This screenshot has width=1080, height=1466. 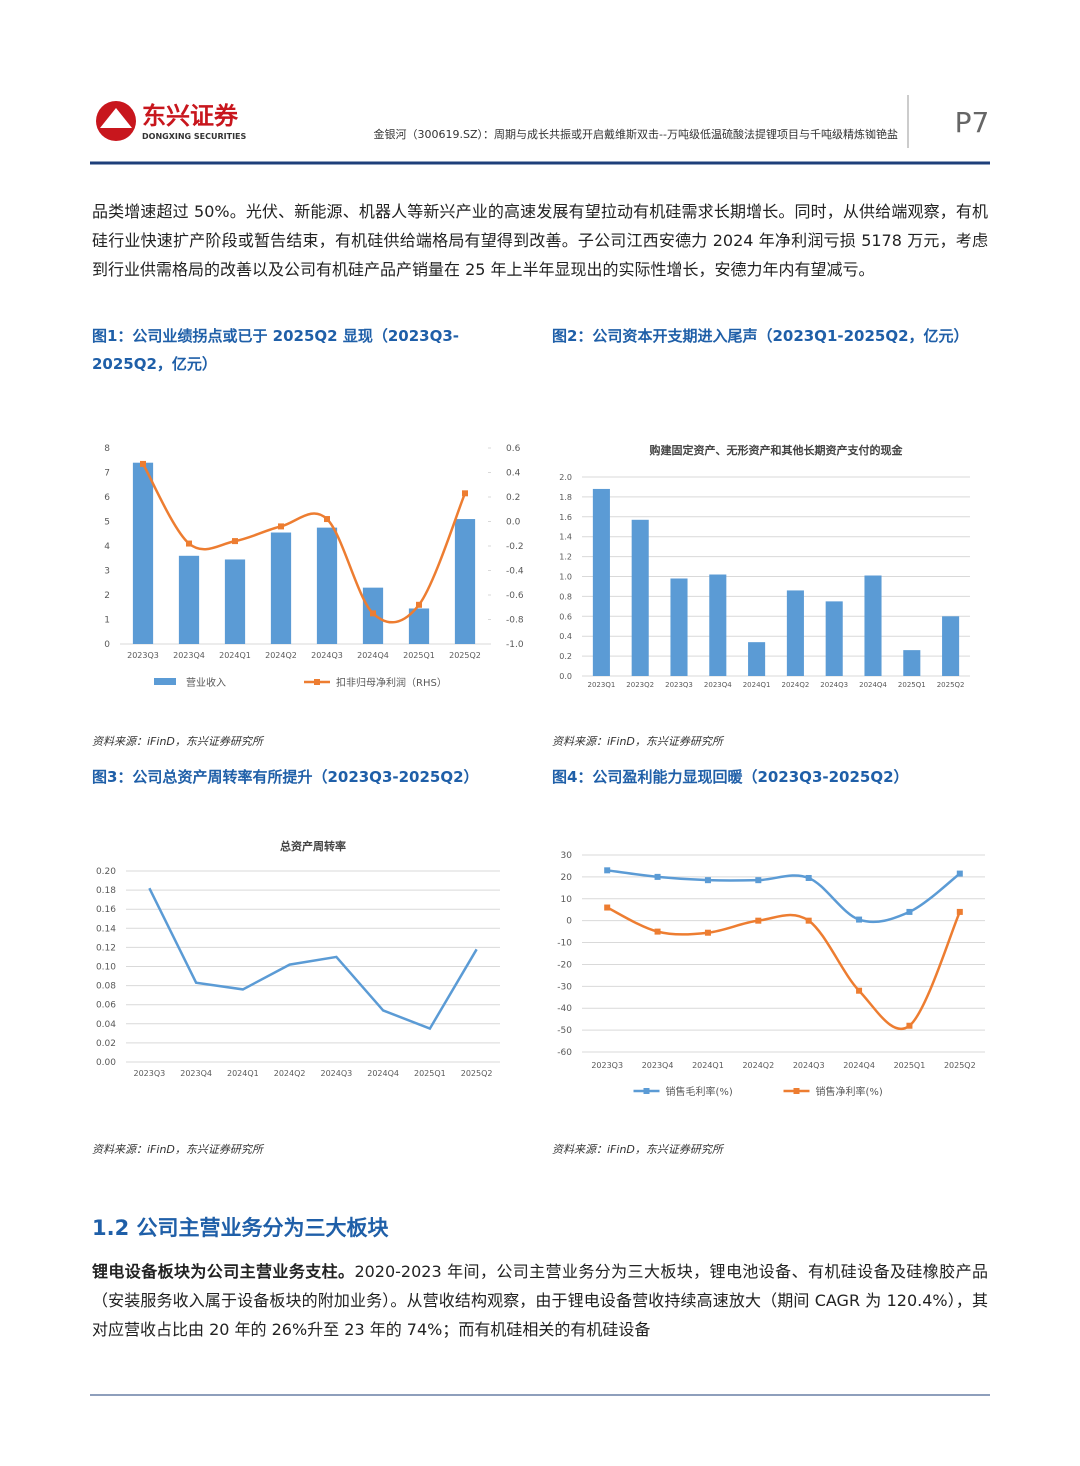 What do you see at coordinates (760, 336) in the screenshot?
I see `figure-caption: 图2：公司资本开支期进入尾声（2023Q1-2025Q2，亿元）` at bounding box center [760, 336].